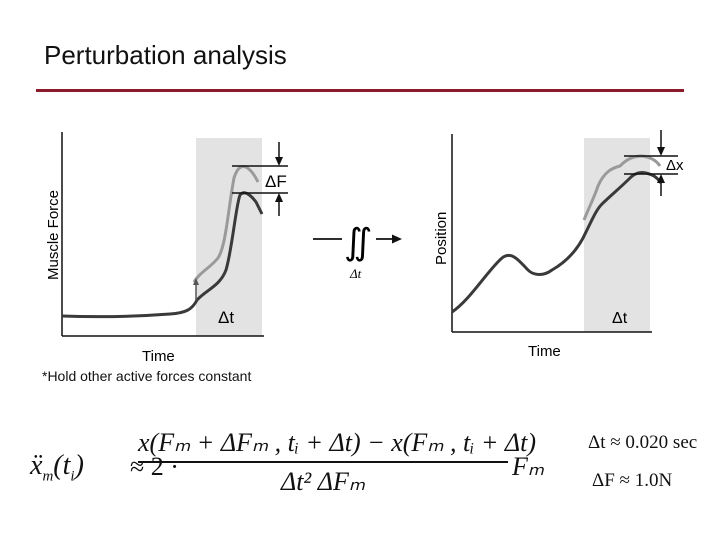 The image size is (720, 540). What do you see at coordinates (397, 239) in the screenshot?
I see `operator-arrowhead` at bounding box center [397, 239].